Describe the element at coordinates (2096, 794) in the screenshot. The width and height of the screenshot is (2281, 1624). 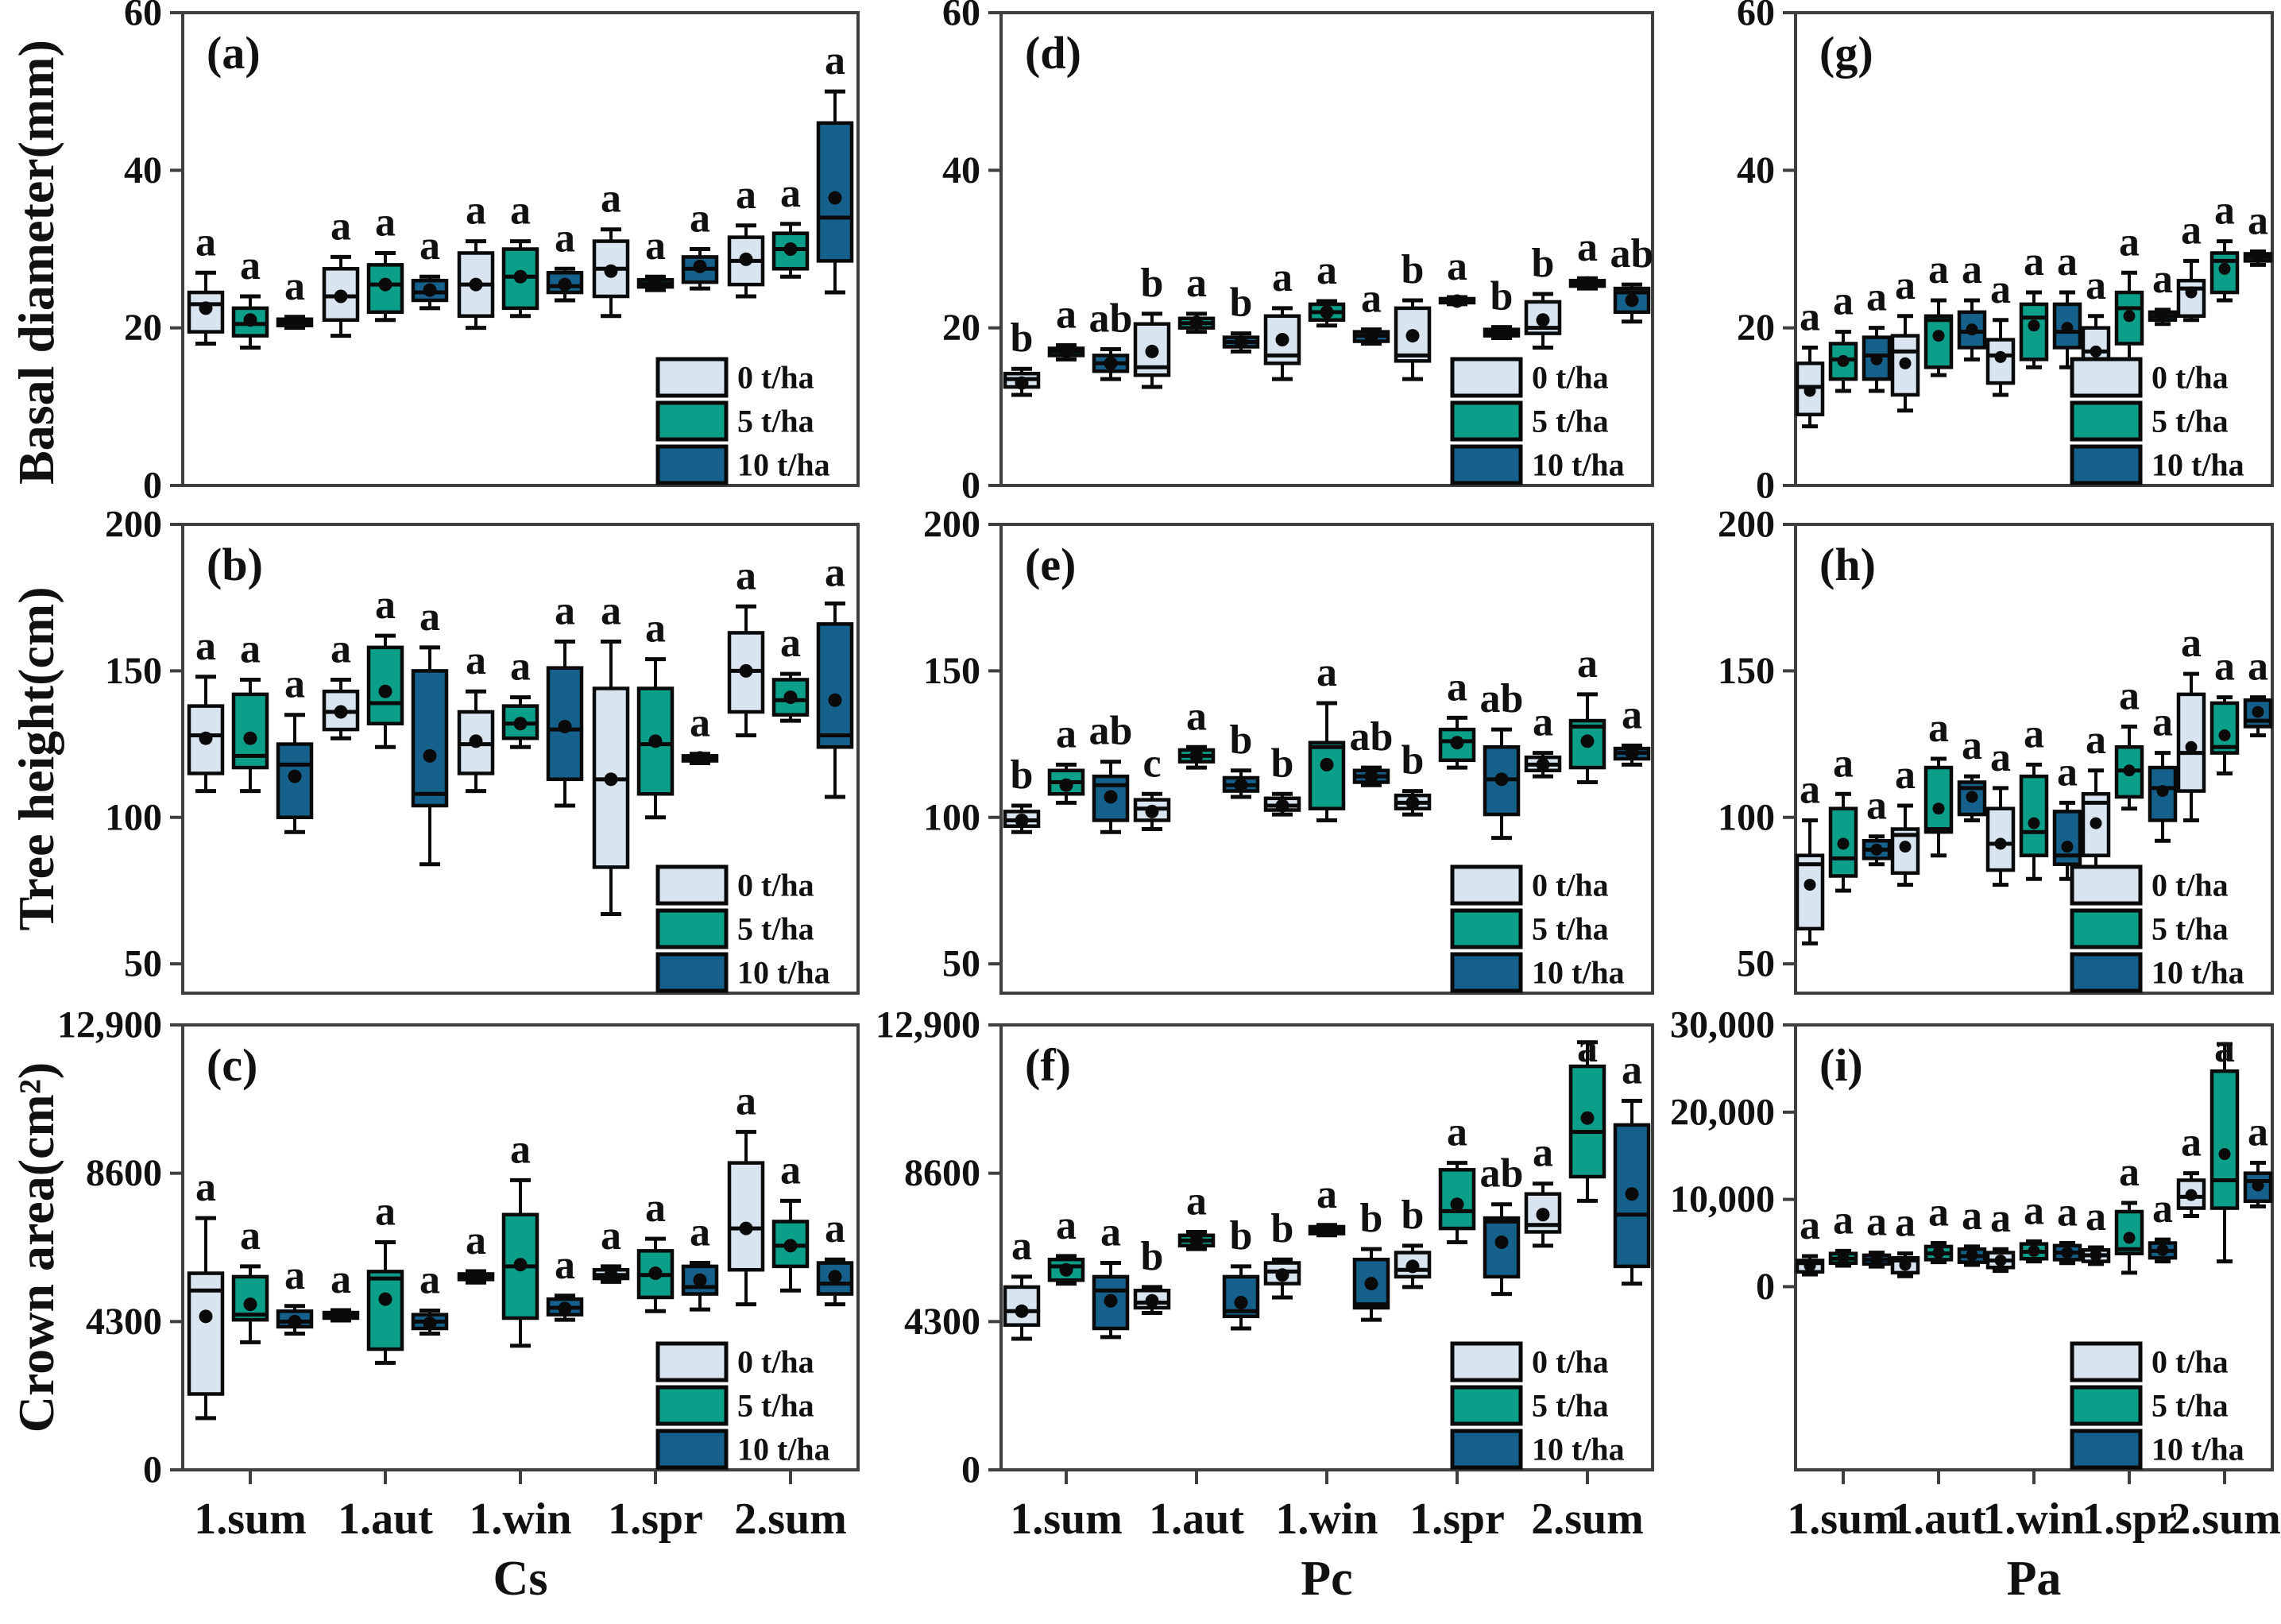
I see `boxplot-h-1.spr-0 t/ha: a` at that location.